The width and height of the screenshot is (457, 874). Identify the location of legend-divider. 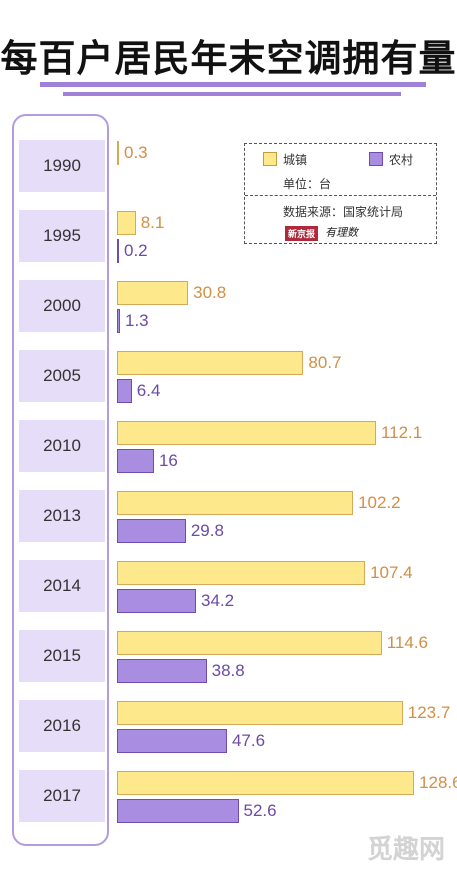
(340, 195).